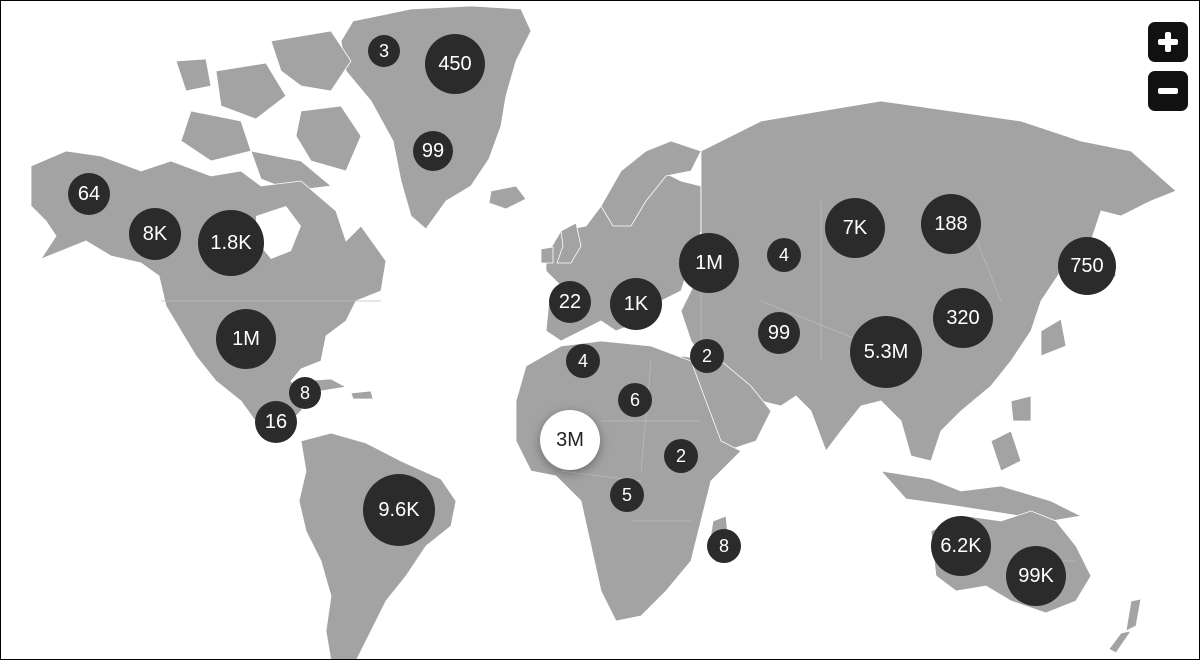 Image resolution: width=1200 pixels, height=660 pixels. I want to click on cluster-bubble-western-europe: 22, so click(570, 302).